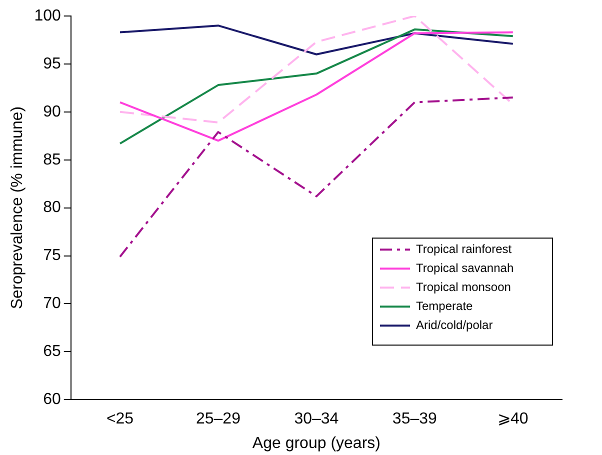  I want to click on y-tick-label: 70, so click(52, 303).